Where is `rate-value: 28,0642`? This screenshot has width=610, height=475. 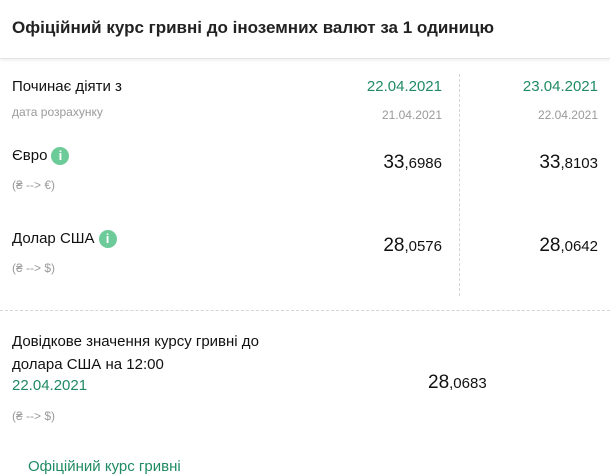 rate-value: 28,0642 is located at coordinates (568, 246).